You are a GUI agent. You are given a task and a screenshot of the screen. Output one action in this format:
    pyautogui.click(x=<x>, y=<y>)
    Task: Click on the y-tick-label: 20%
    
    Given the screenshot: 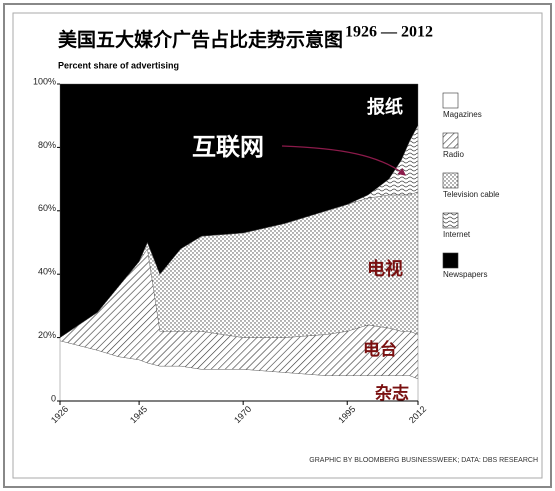 What is the action you would take?
    pyautogui.click(x=47, y=335)
    